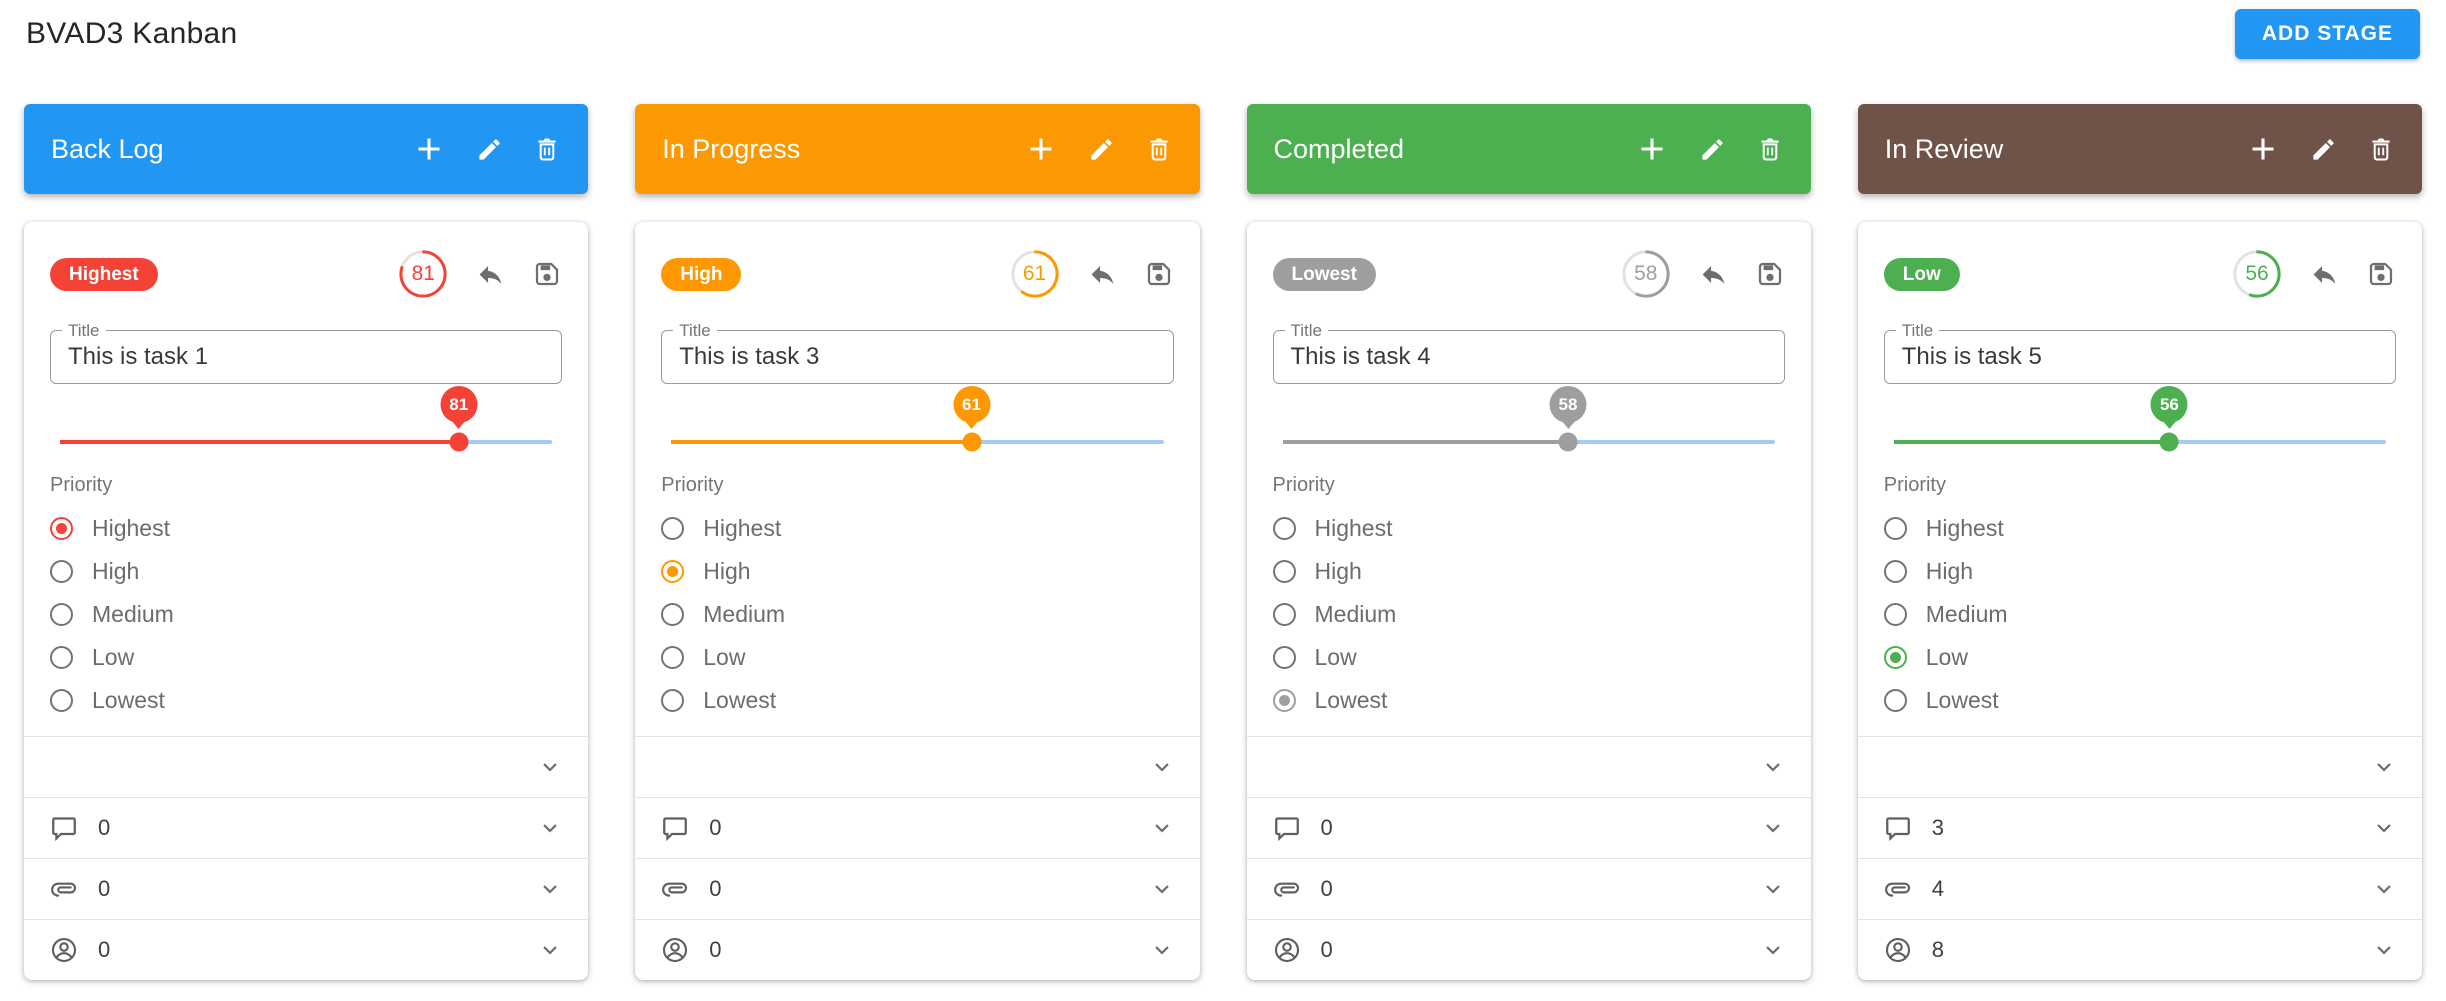  What do you see at coordinates (2384, 767) in the screenshot?
I see `chevron-down-icon` at bounding box center [2384, 767].